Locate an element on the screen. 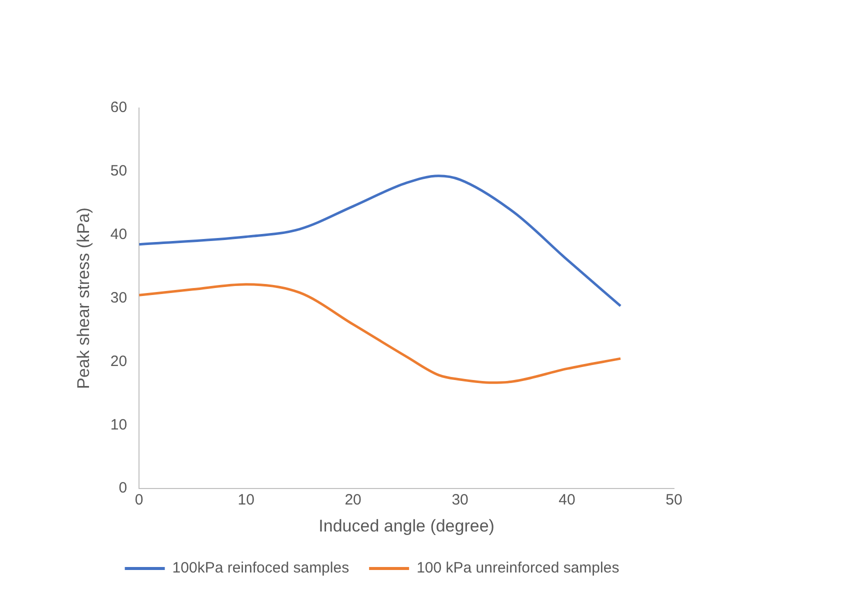  x-tick-label: 40 is located at coordinates (567, 500).